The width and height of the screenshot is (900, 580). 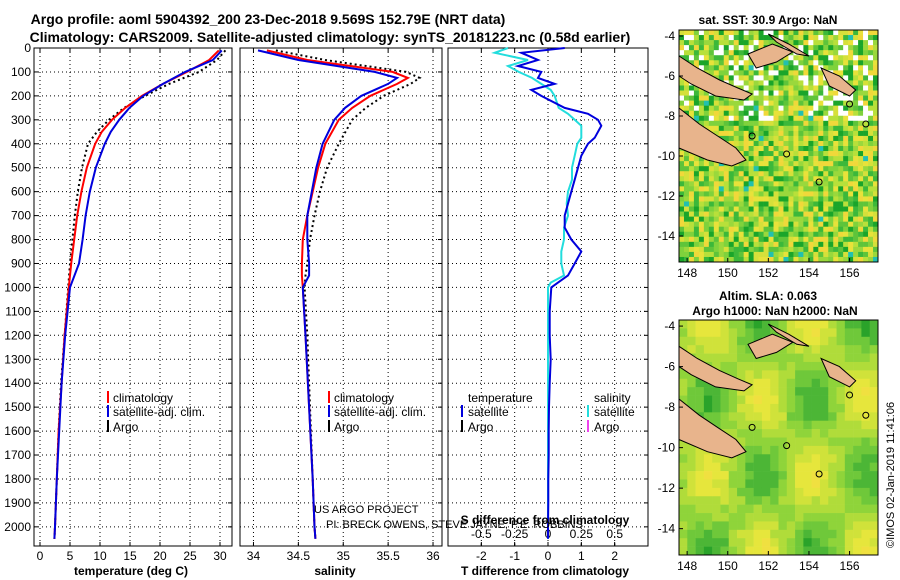 I want to click on y-tick-label: 600, so click(x=21, y=192).